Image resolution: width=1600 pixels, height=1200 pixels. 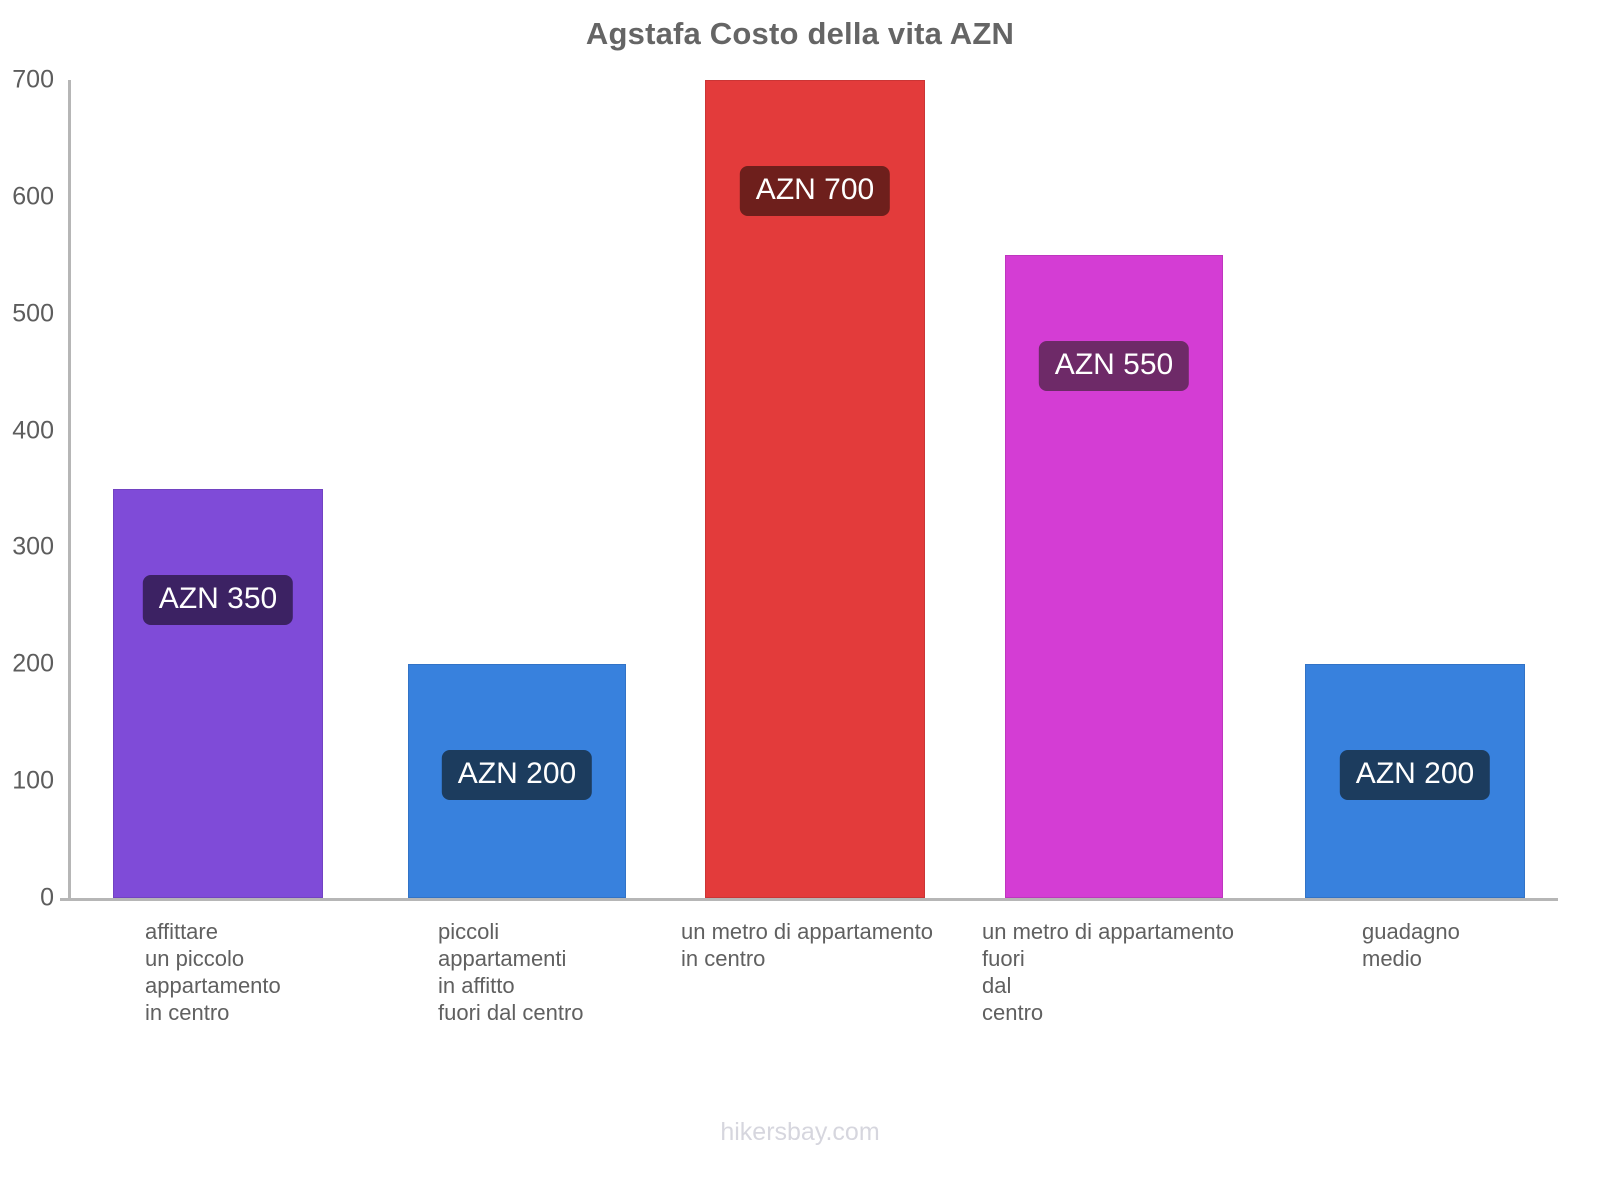 What do you see at coordinates (807, 945) in the screenshot?
I see `x-axis-category-2: un metro di appartamento in centro` at bounding box center [807, 945].